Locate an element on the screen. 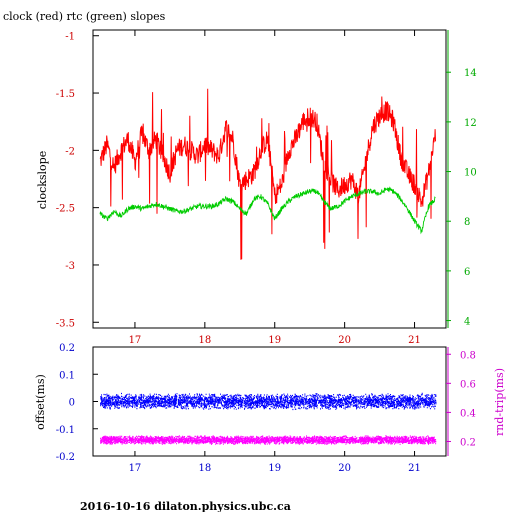 Image resolution: width=512 pixels, height=512 pixels. bottom-y-tick-label: -0.2 is located at coordinates (65, 457).